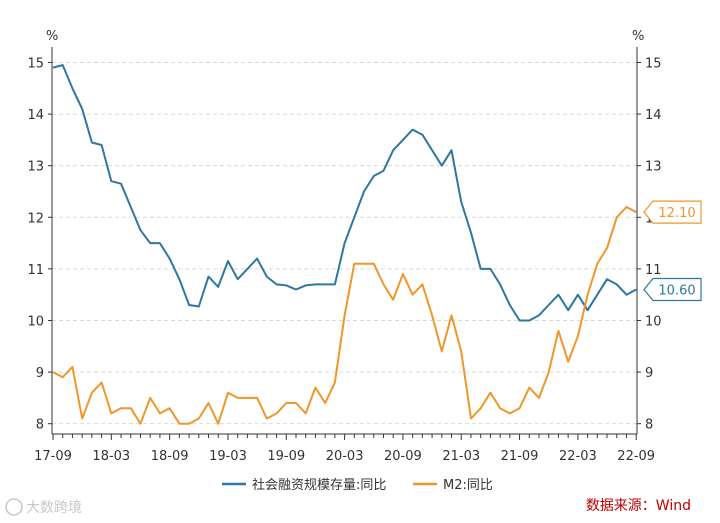 Image resolution: width=720 pixels, height=523 pixels. Describe the element at coordinates (35, 270) in the screenshot. I see `y-tick-label-left: 11` at that location.